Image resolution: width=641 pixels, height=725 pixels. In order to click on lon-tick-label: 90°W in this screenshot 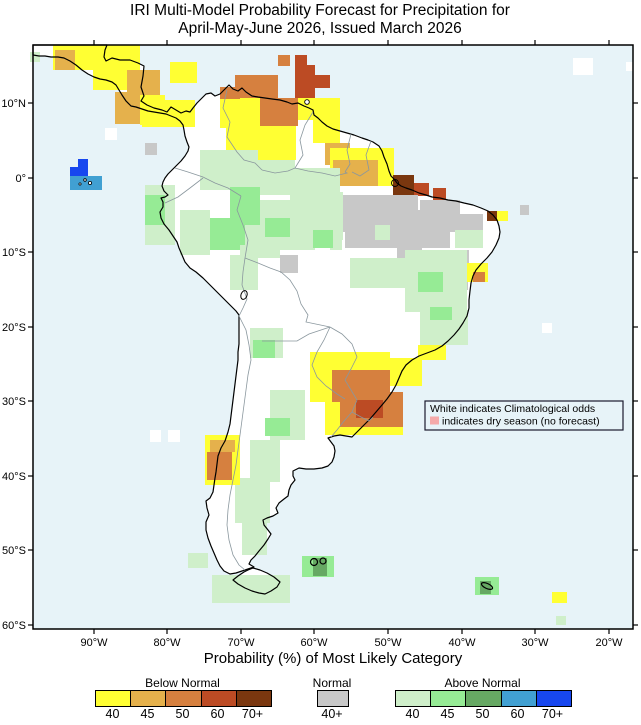, I will do `click(94, 643)`.